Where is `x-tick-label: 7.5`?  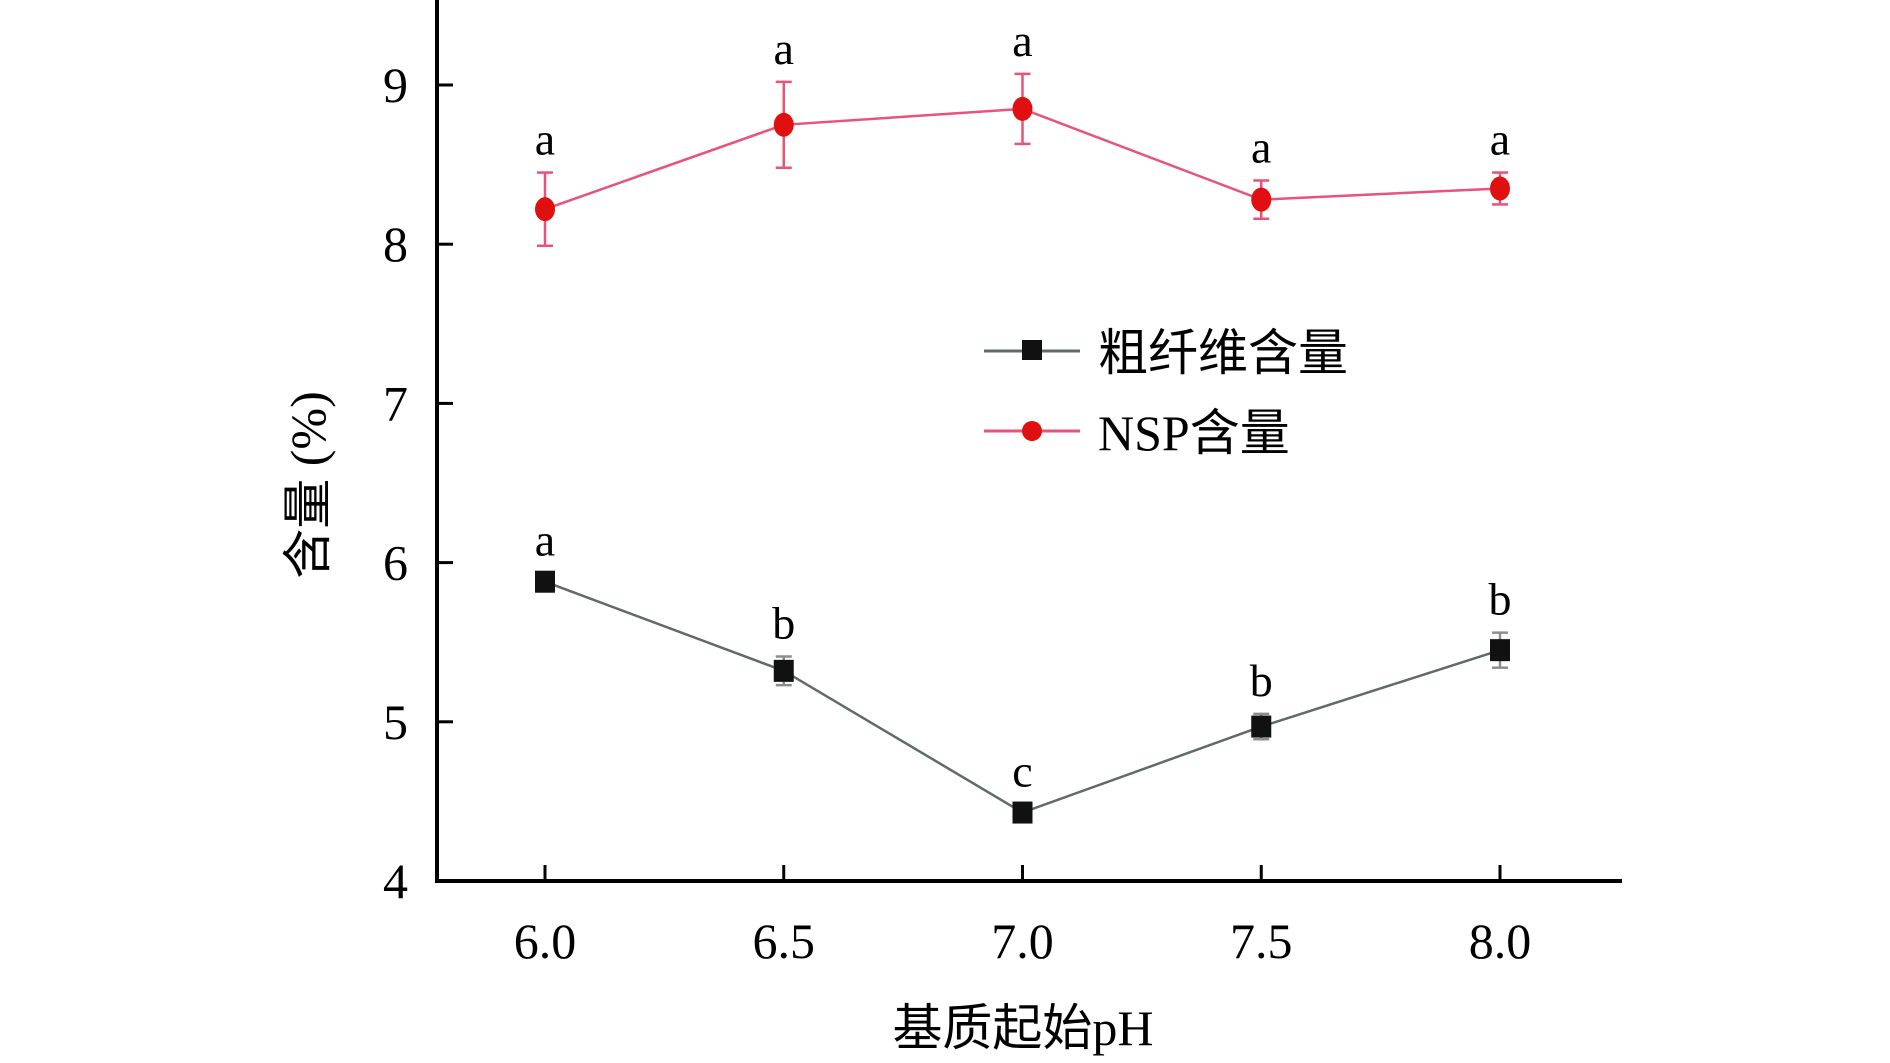
x-tick-label: 7.5 is located at coordinates (1261, 941).